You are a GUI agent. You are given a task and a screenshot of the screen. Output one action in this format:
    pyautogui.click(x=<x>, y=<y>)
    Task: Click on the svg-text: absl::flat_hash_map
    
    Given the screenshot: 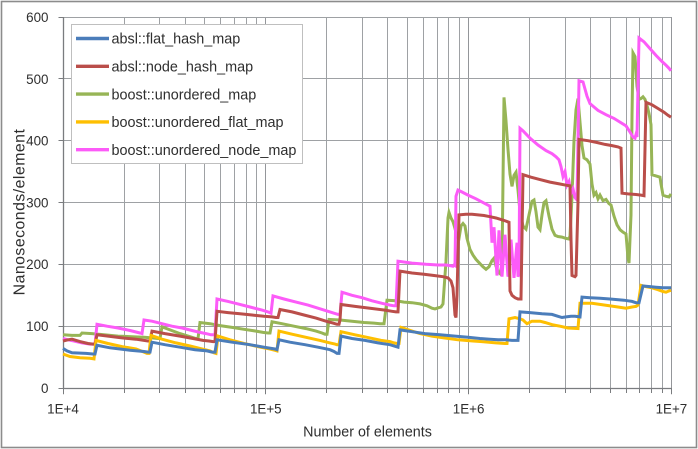 What is the action you would take?
    pyautogui.click(x=176, y=40)
    